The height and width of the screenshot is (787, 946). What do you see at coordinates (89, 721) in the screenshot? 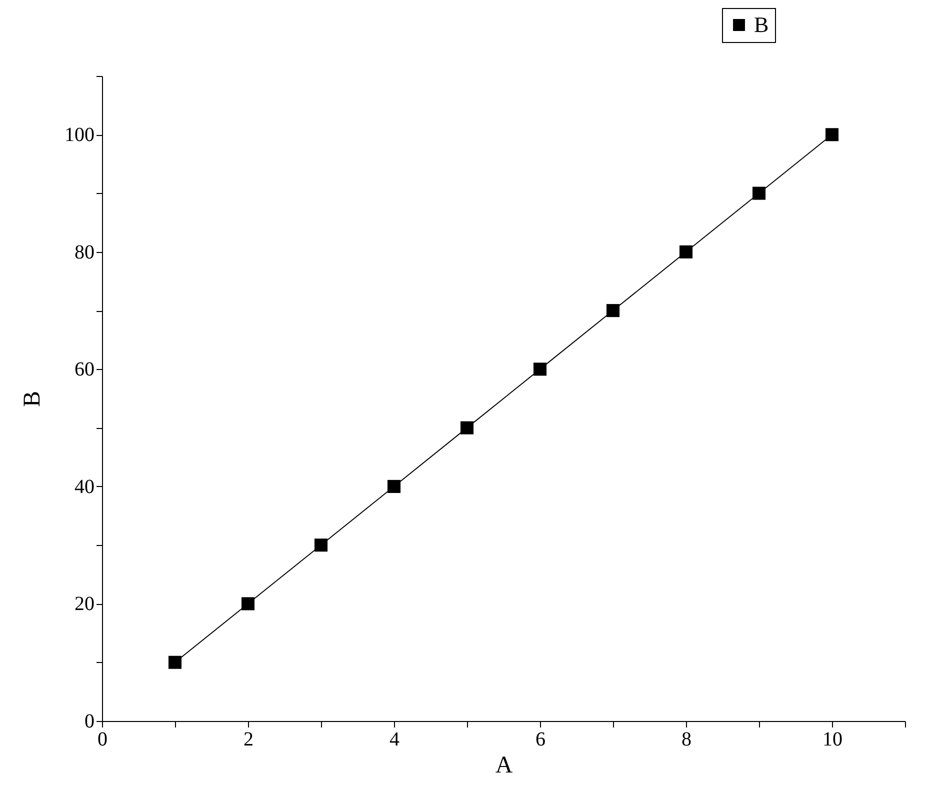
I see `y-tick-label: 0` at bounding box center [89, 721].